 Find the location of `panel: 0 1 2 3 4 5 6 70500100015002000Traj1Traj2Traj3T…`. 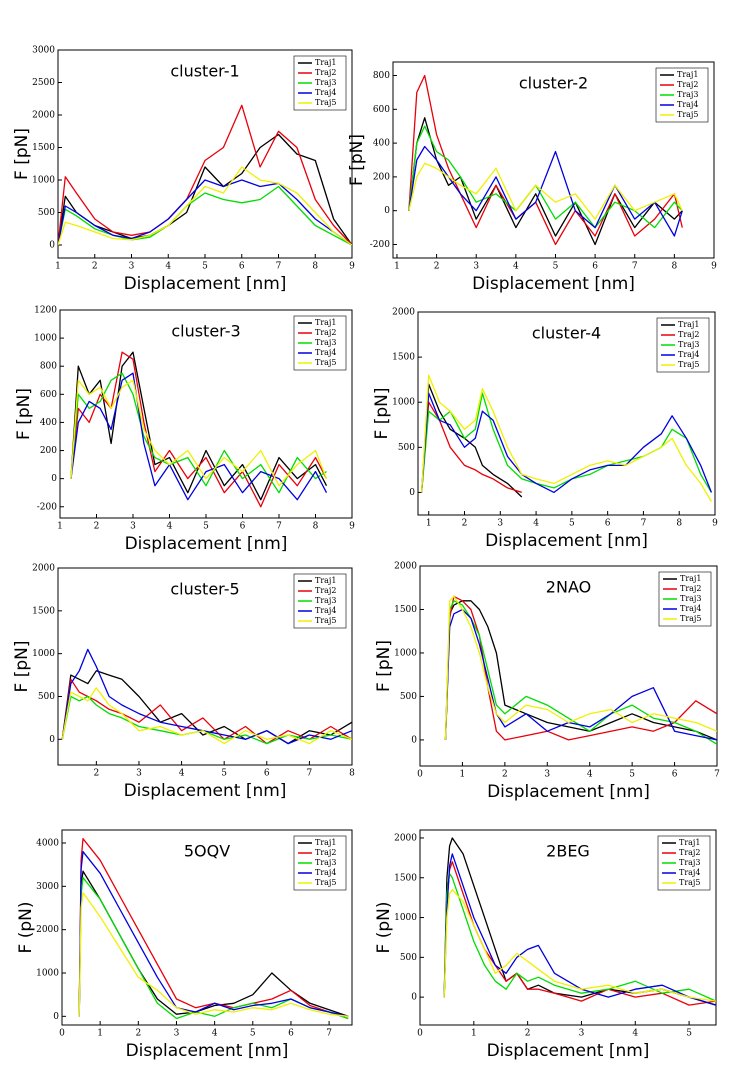

panel: 0 1 2 3 4 5 6 70500100015002000Traj1Traj2Traj3T… is located at coordinates (547, 682).